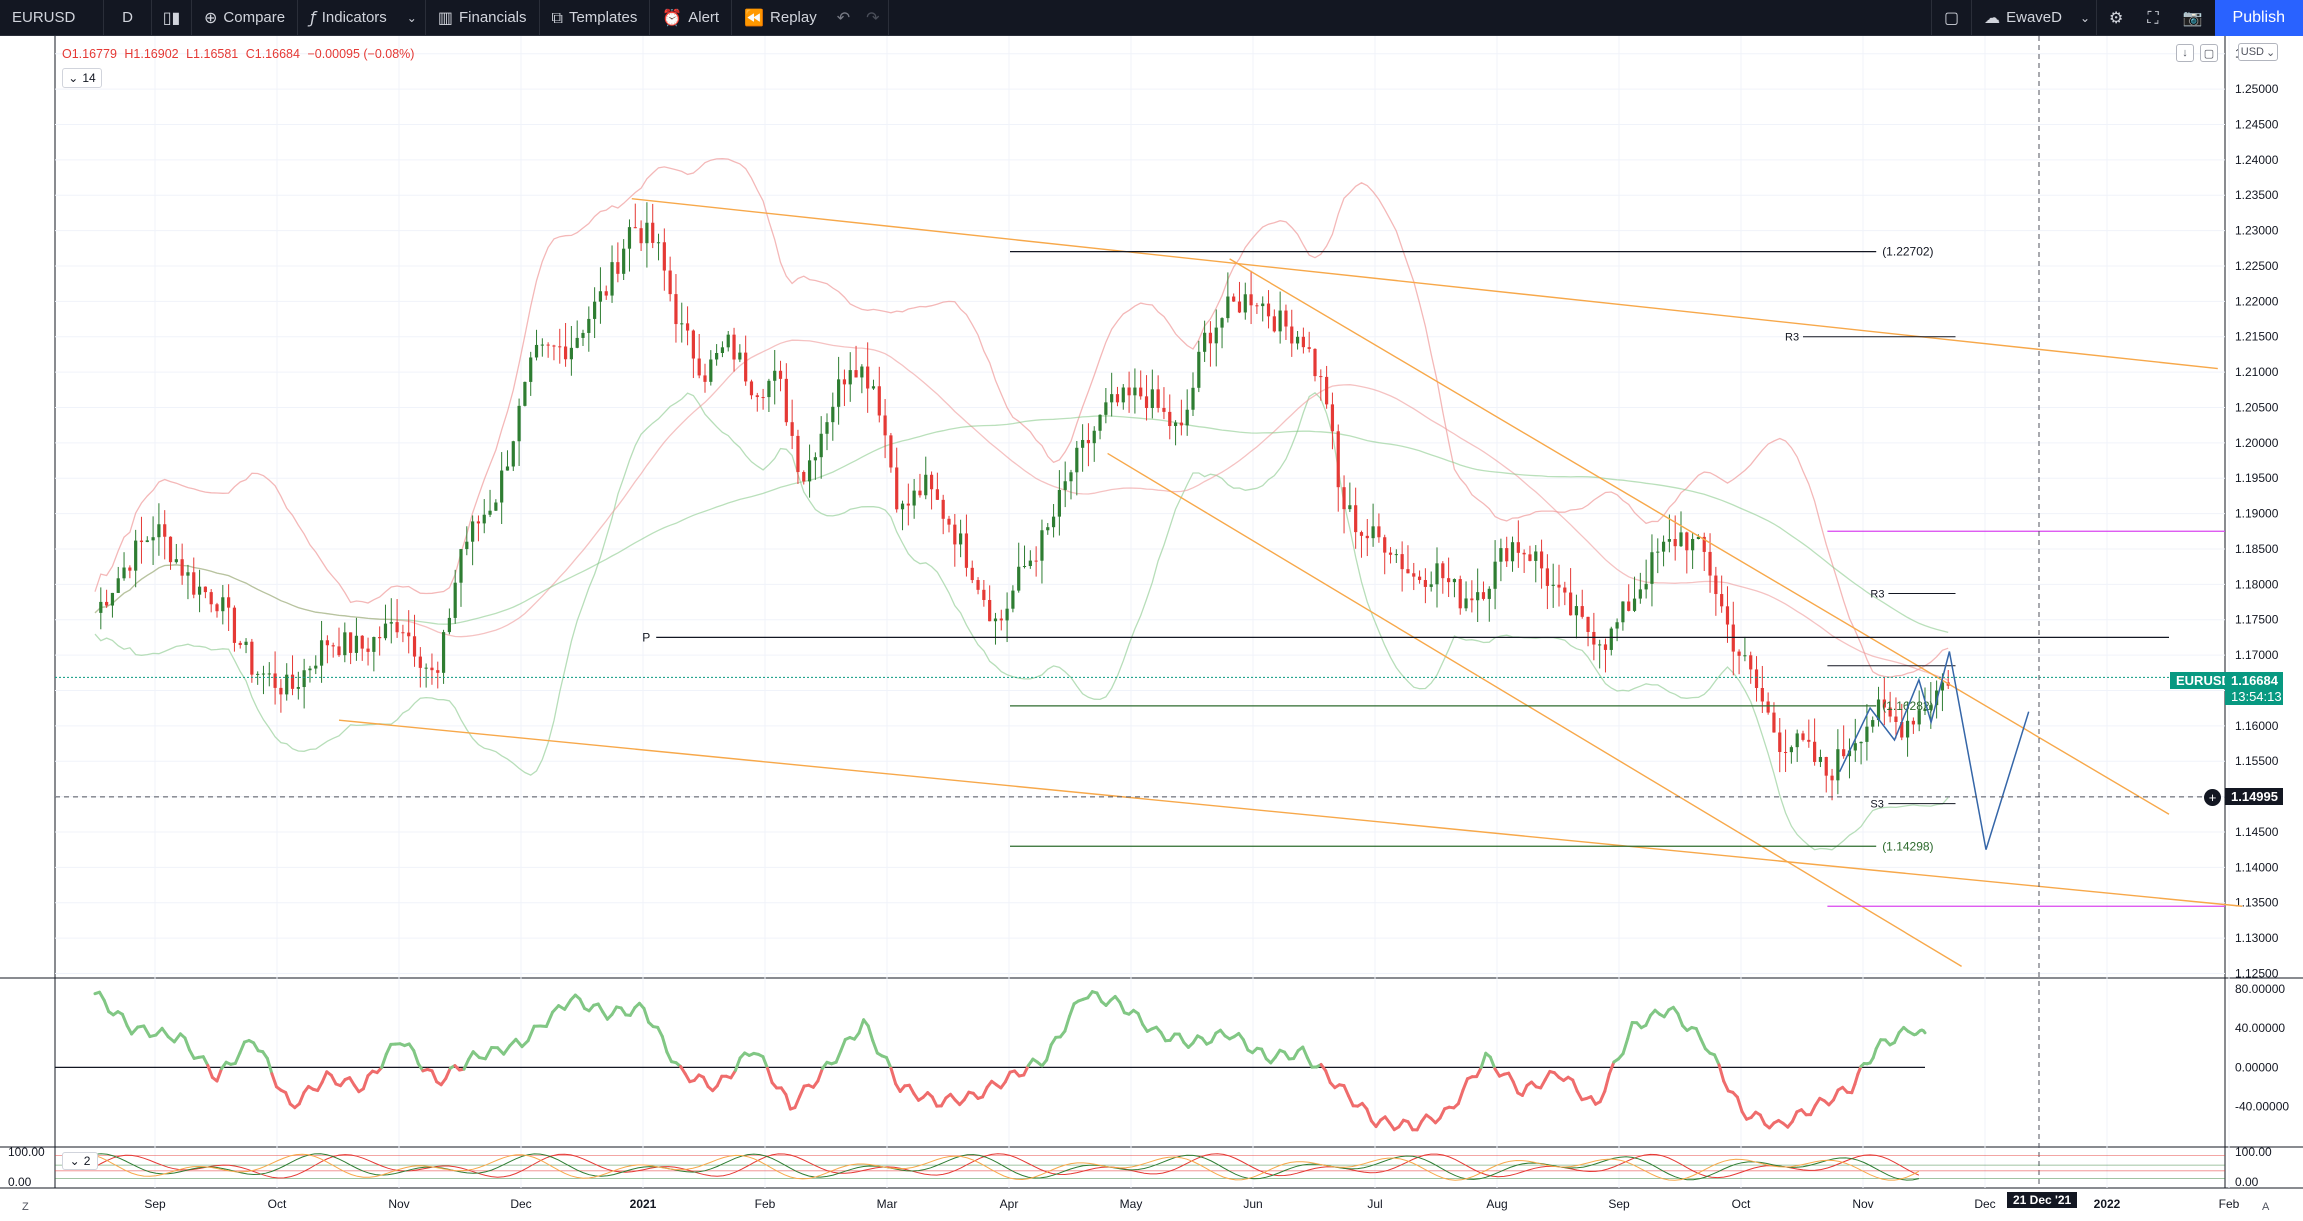 The width and height of the screenshot is (2303, 1221). I want to click on chart-type-button: ▯▮, so click(172, 18).